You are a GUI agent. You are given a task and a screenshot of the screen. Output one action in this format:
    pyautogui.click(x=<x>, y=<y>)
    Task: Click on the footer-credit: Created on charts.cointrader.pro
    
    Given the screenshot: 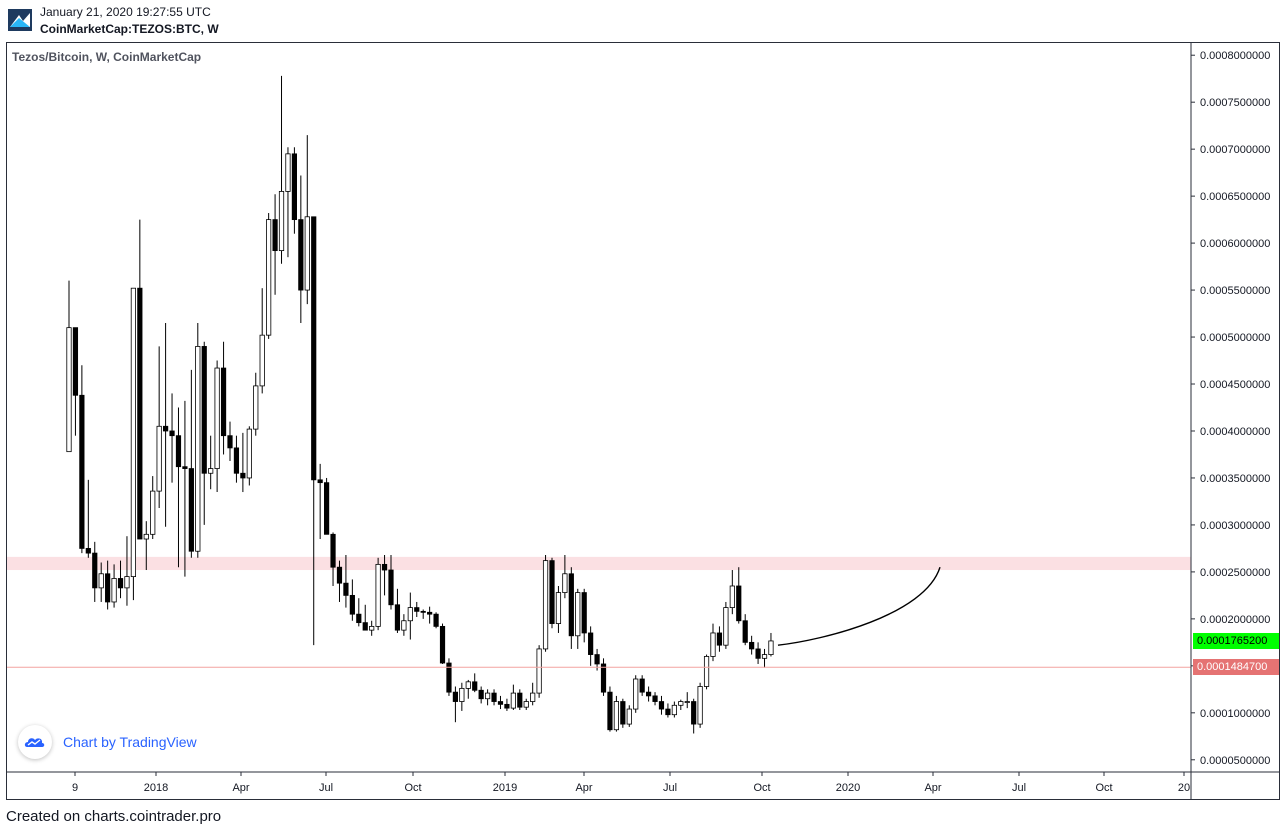 What is the action you would take?
    pyautogui.click(x=114, y=816)
    